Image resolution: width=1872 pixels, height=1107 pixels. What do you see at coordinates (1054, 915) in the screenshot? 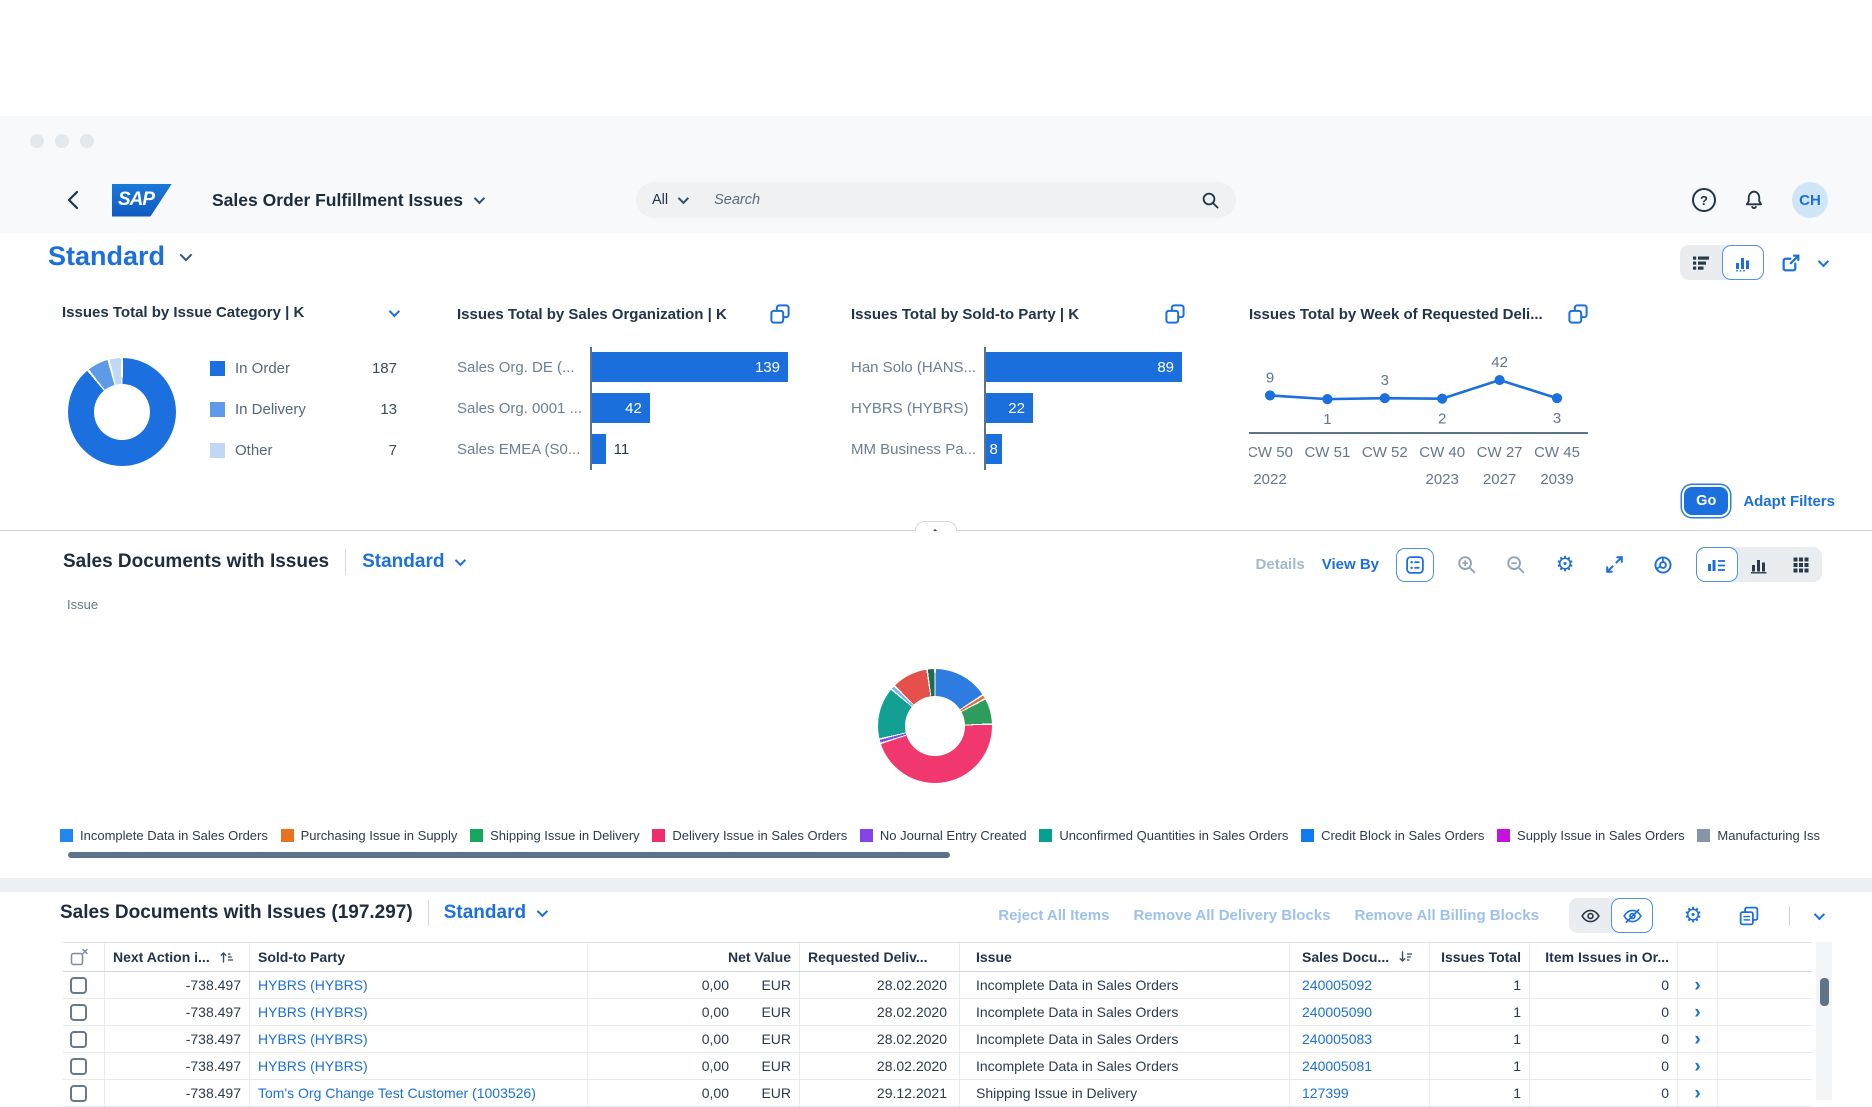
I see `reject-all-items-button: Reject All Items` at bounding box center [1054, 915].